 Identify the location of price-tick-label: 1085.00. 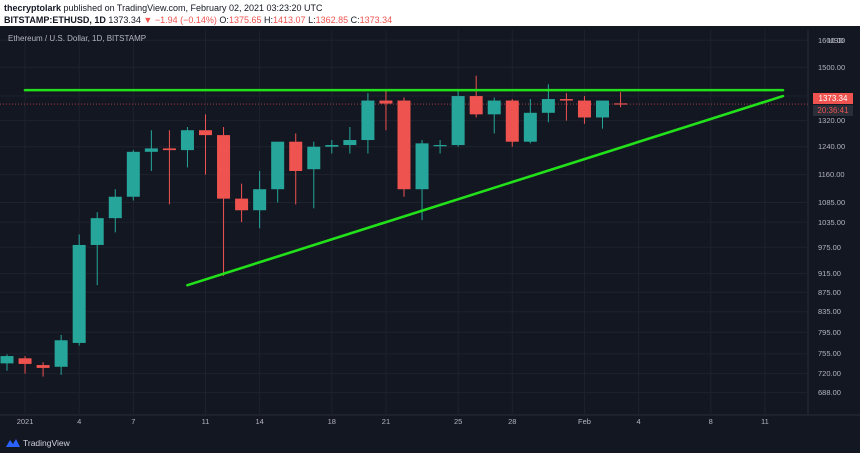
(832, 202).